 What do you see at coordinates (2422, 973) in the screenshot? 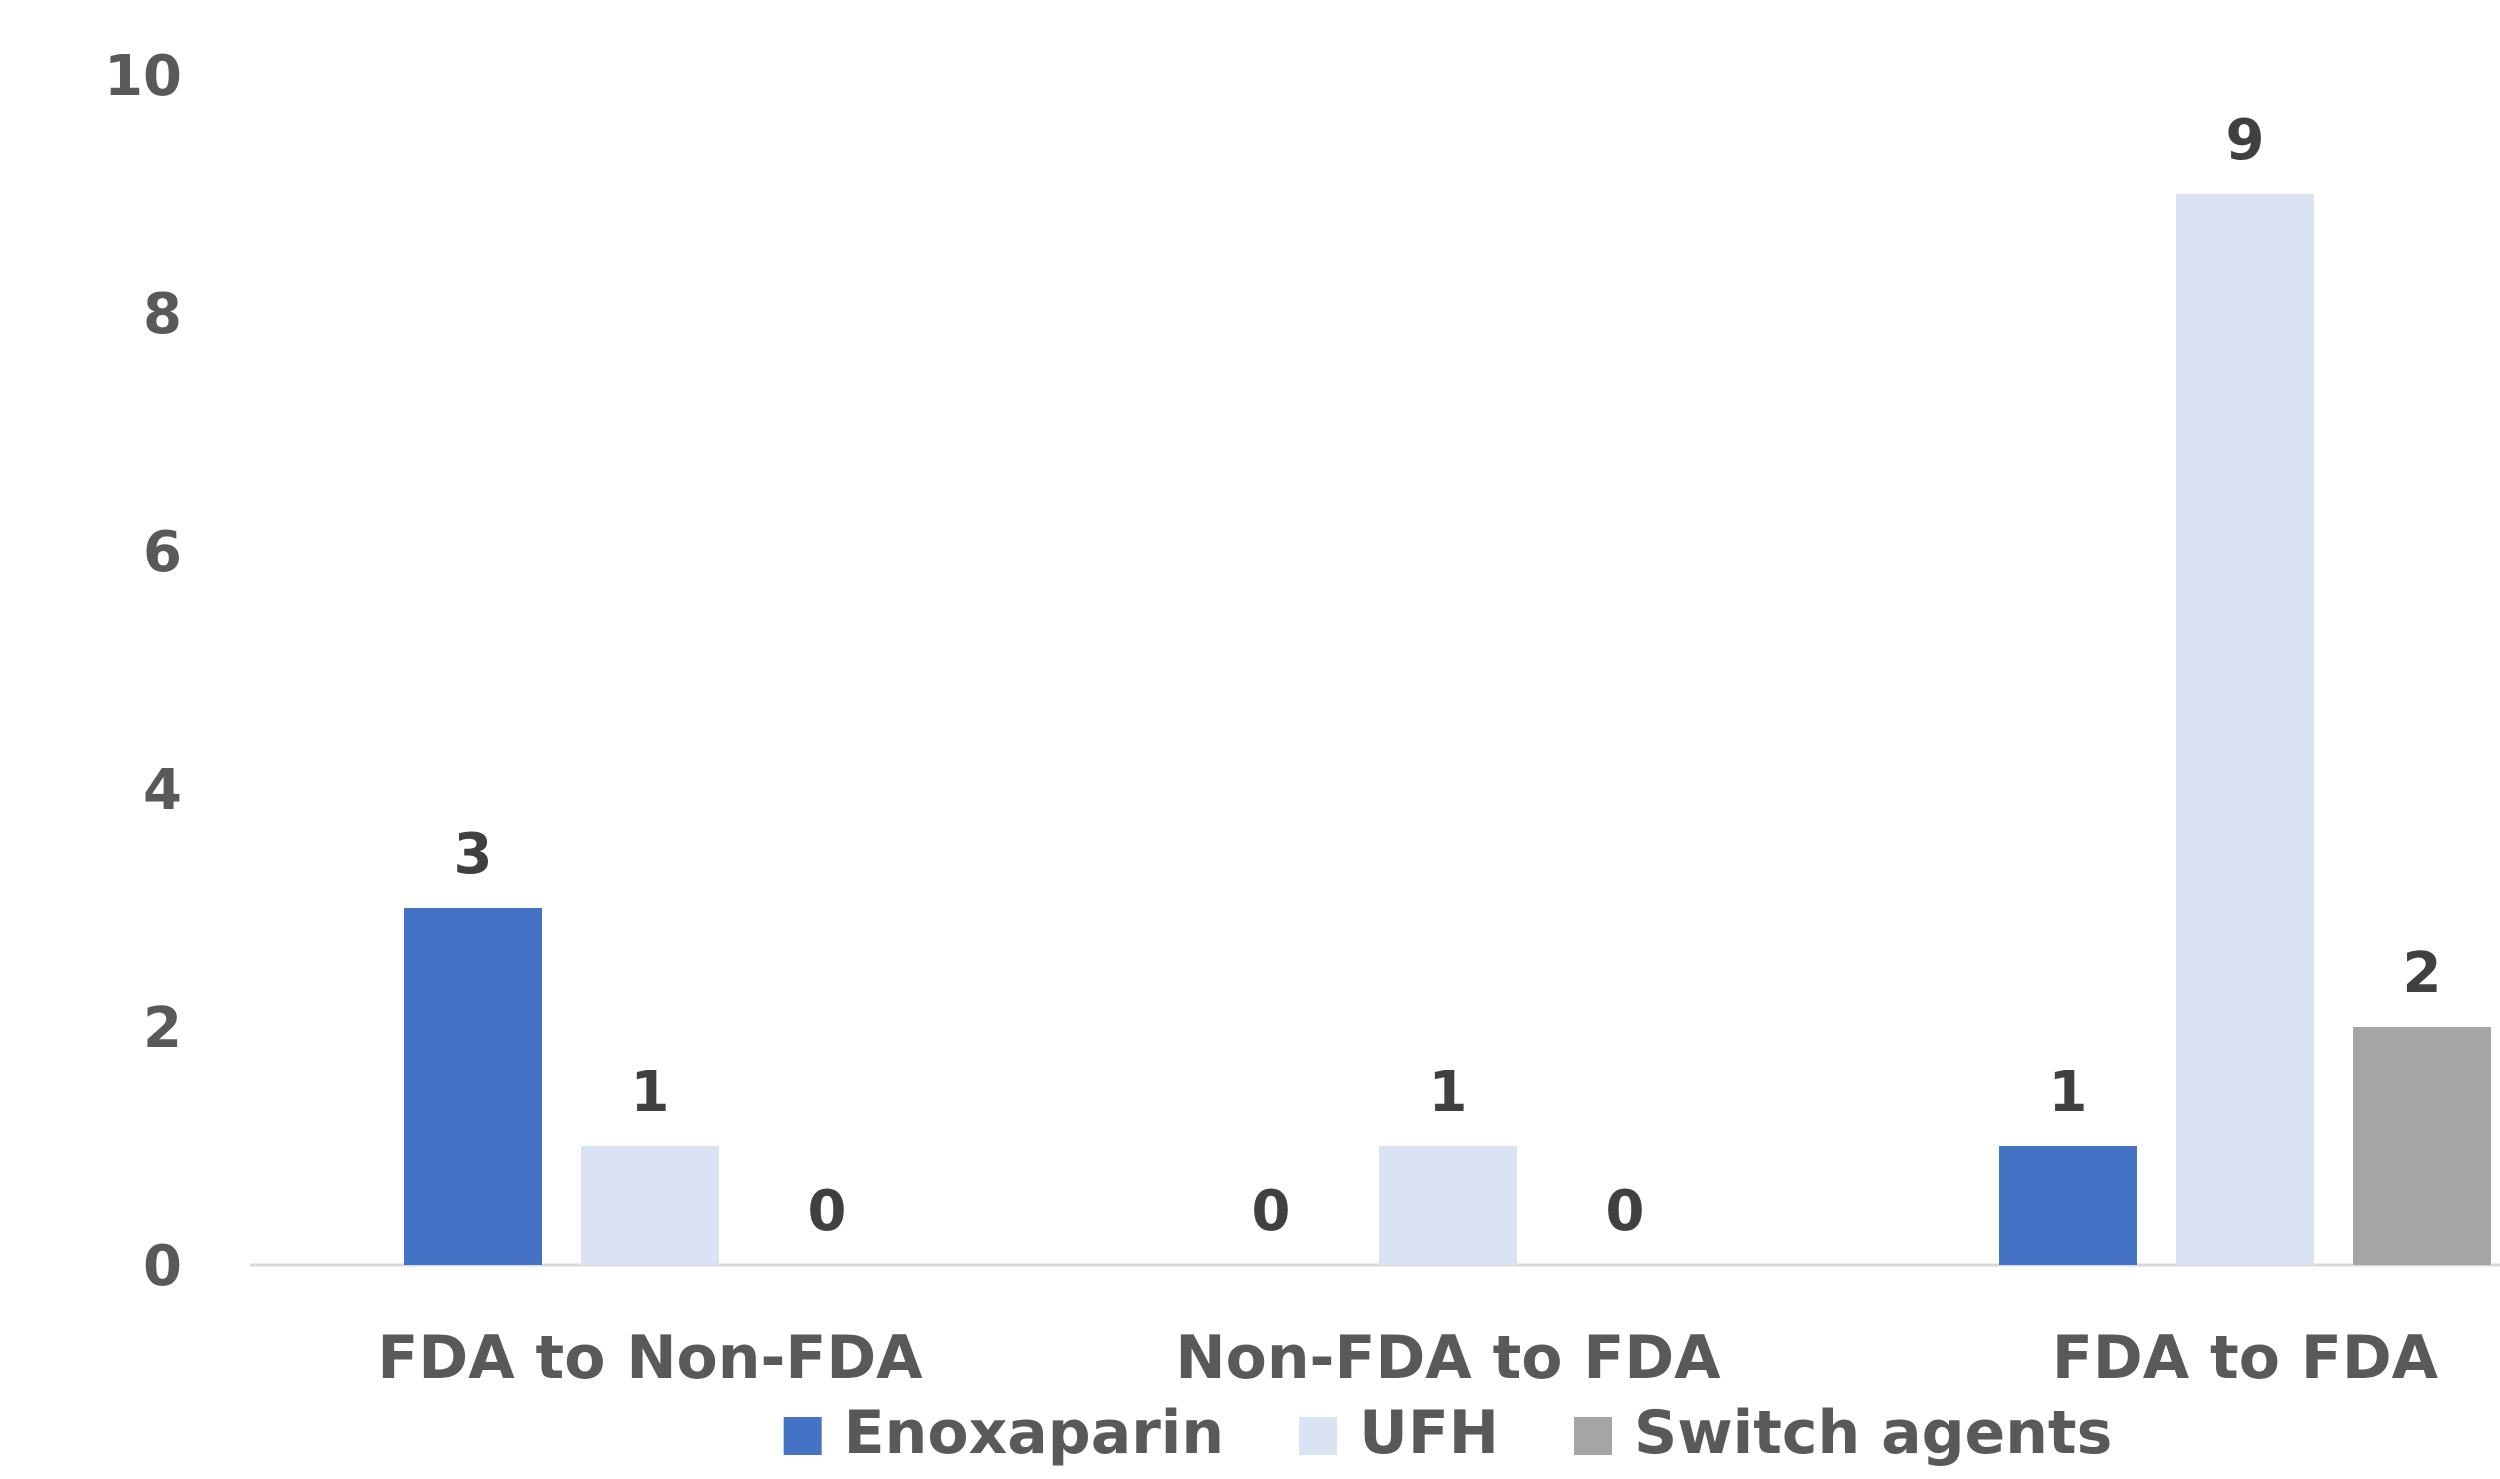
I see `data-label: 2` at bounding box center [2422, 973].